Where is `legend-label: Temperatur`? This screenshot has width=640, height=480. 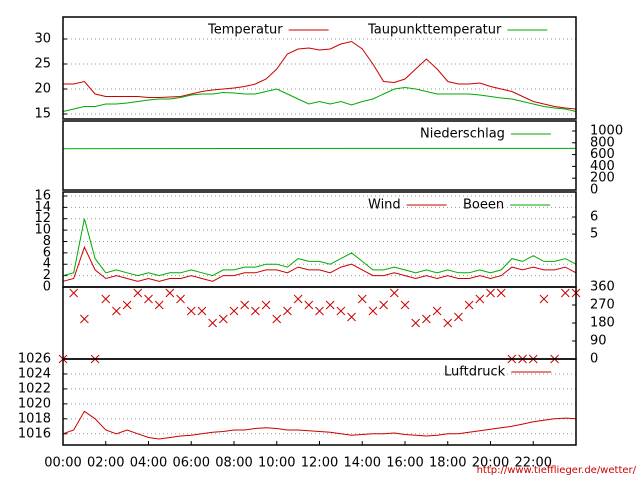 legend-label: Temperatur is located at coordinates (245, 30).